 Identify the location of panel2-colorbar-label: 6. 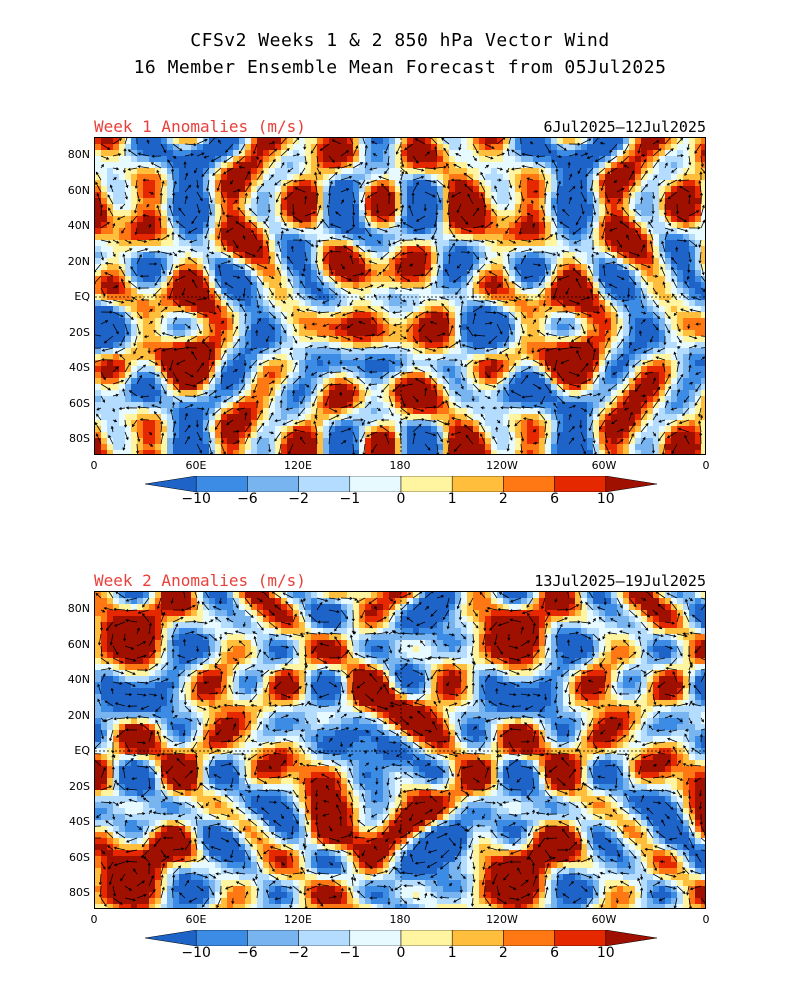
(555, 953).